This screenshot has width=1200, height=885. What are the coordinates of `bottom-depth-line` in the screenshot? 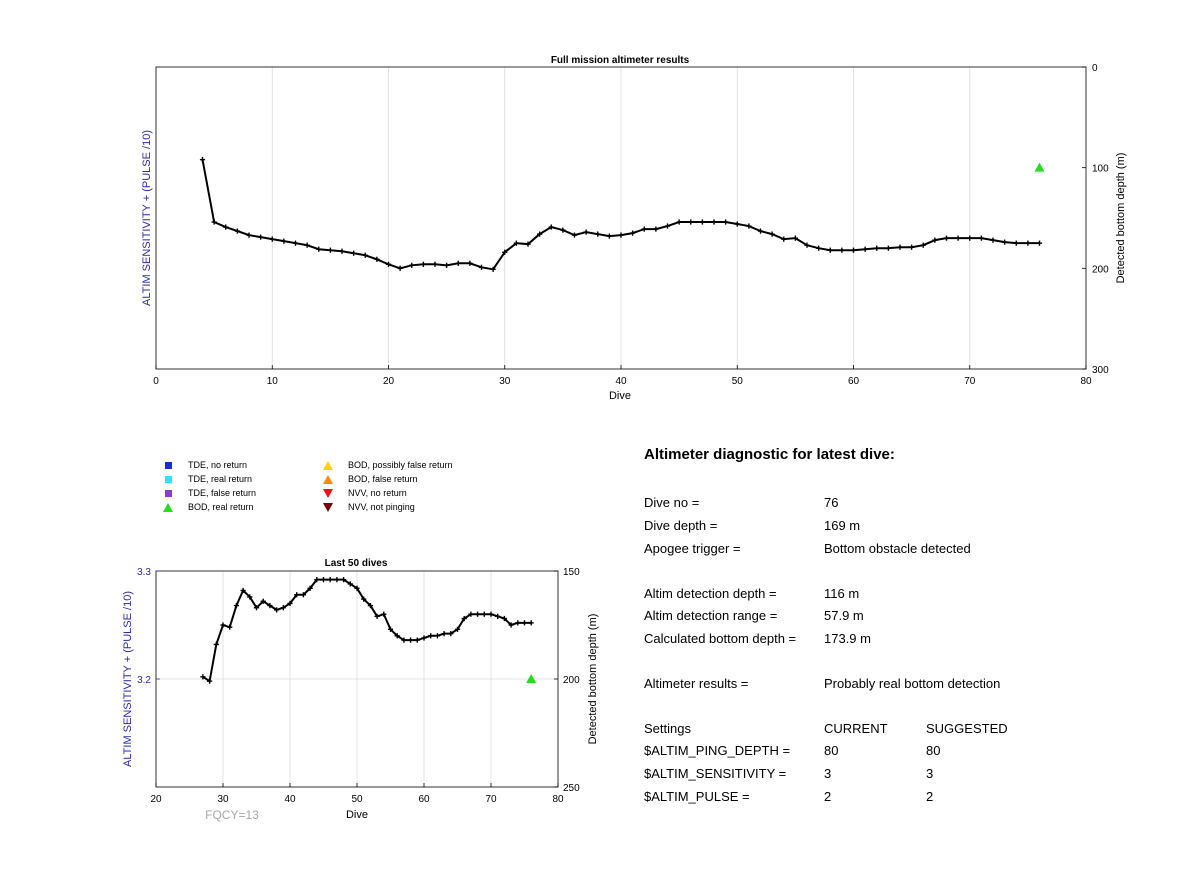 It's located at (367, 630).